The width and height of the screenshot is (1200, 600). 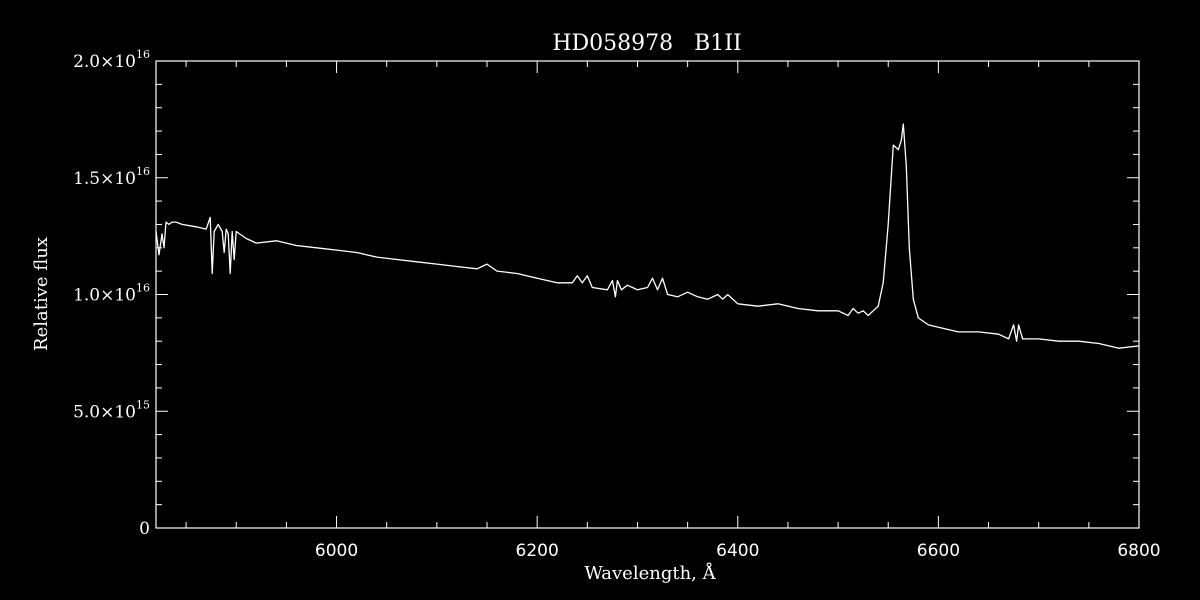 What do you see at coordinates (537, 551) in the screenshot?
I see `x-tick-label: 6200` at bounding box center [537, 551].